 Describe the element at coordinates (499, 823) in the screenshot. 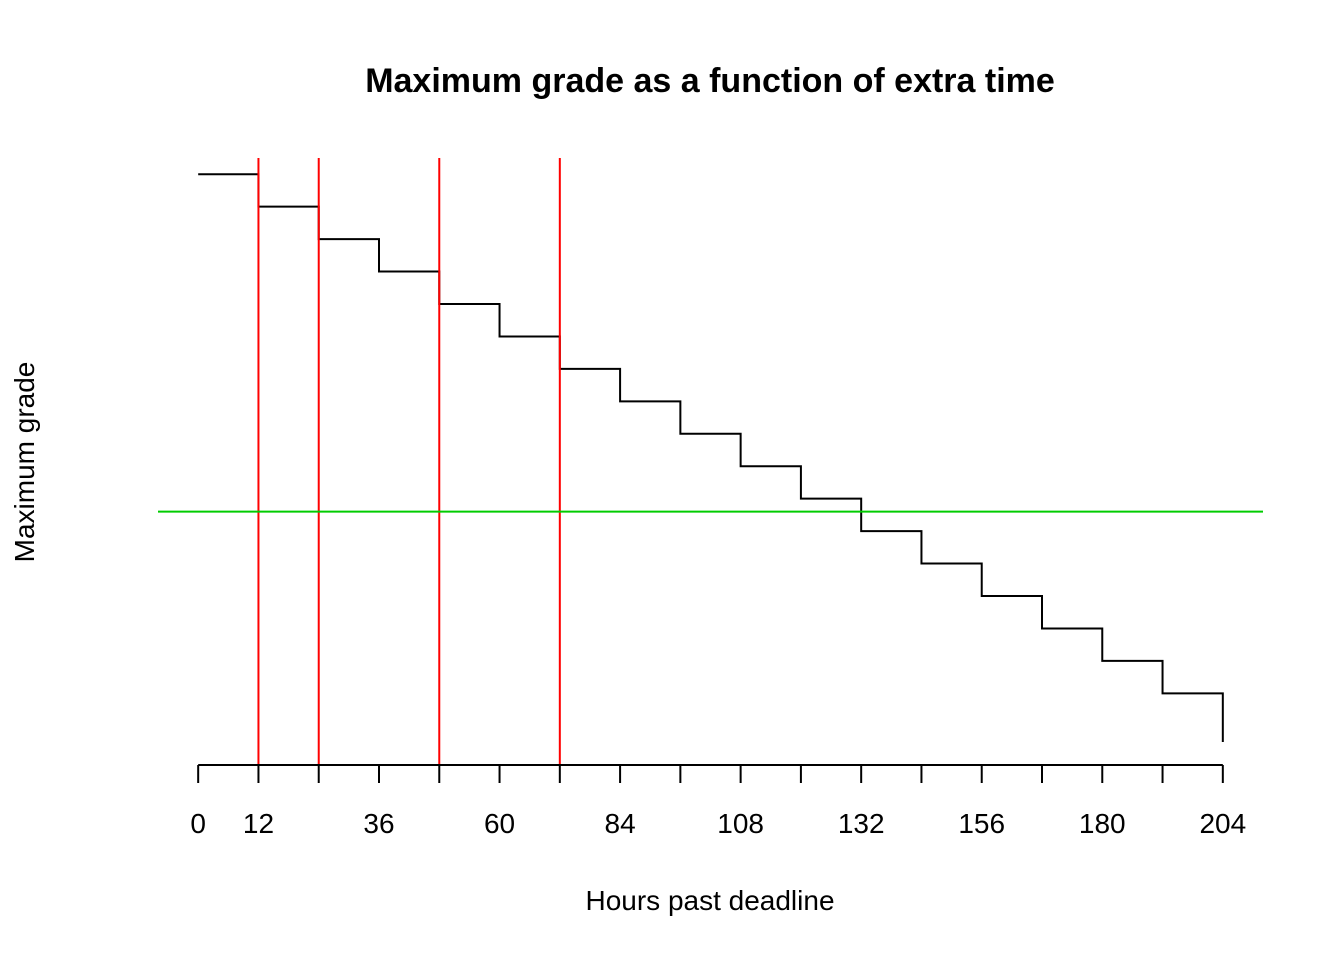

I see `x-tick-label: 60` at that location.